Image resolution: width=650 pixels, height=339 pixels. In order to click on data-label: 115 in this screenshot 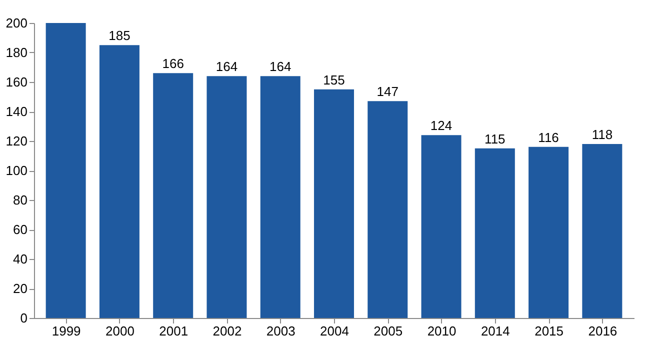, I will do `click(495, 138)`.